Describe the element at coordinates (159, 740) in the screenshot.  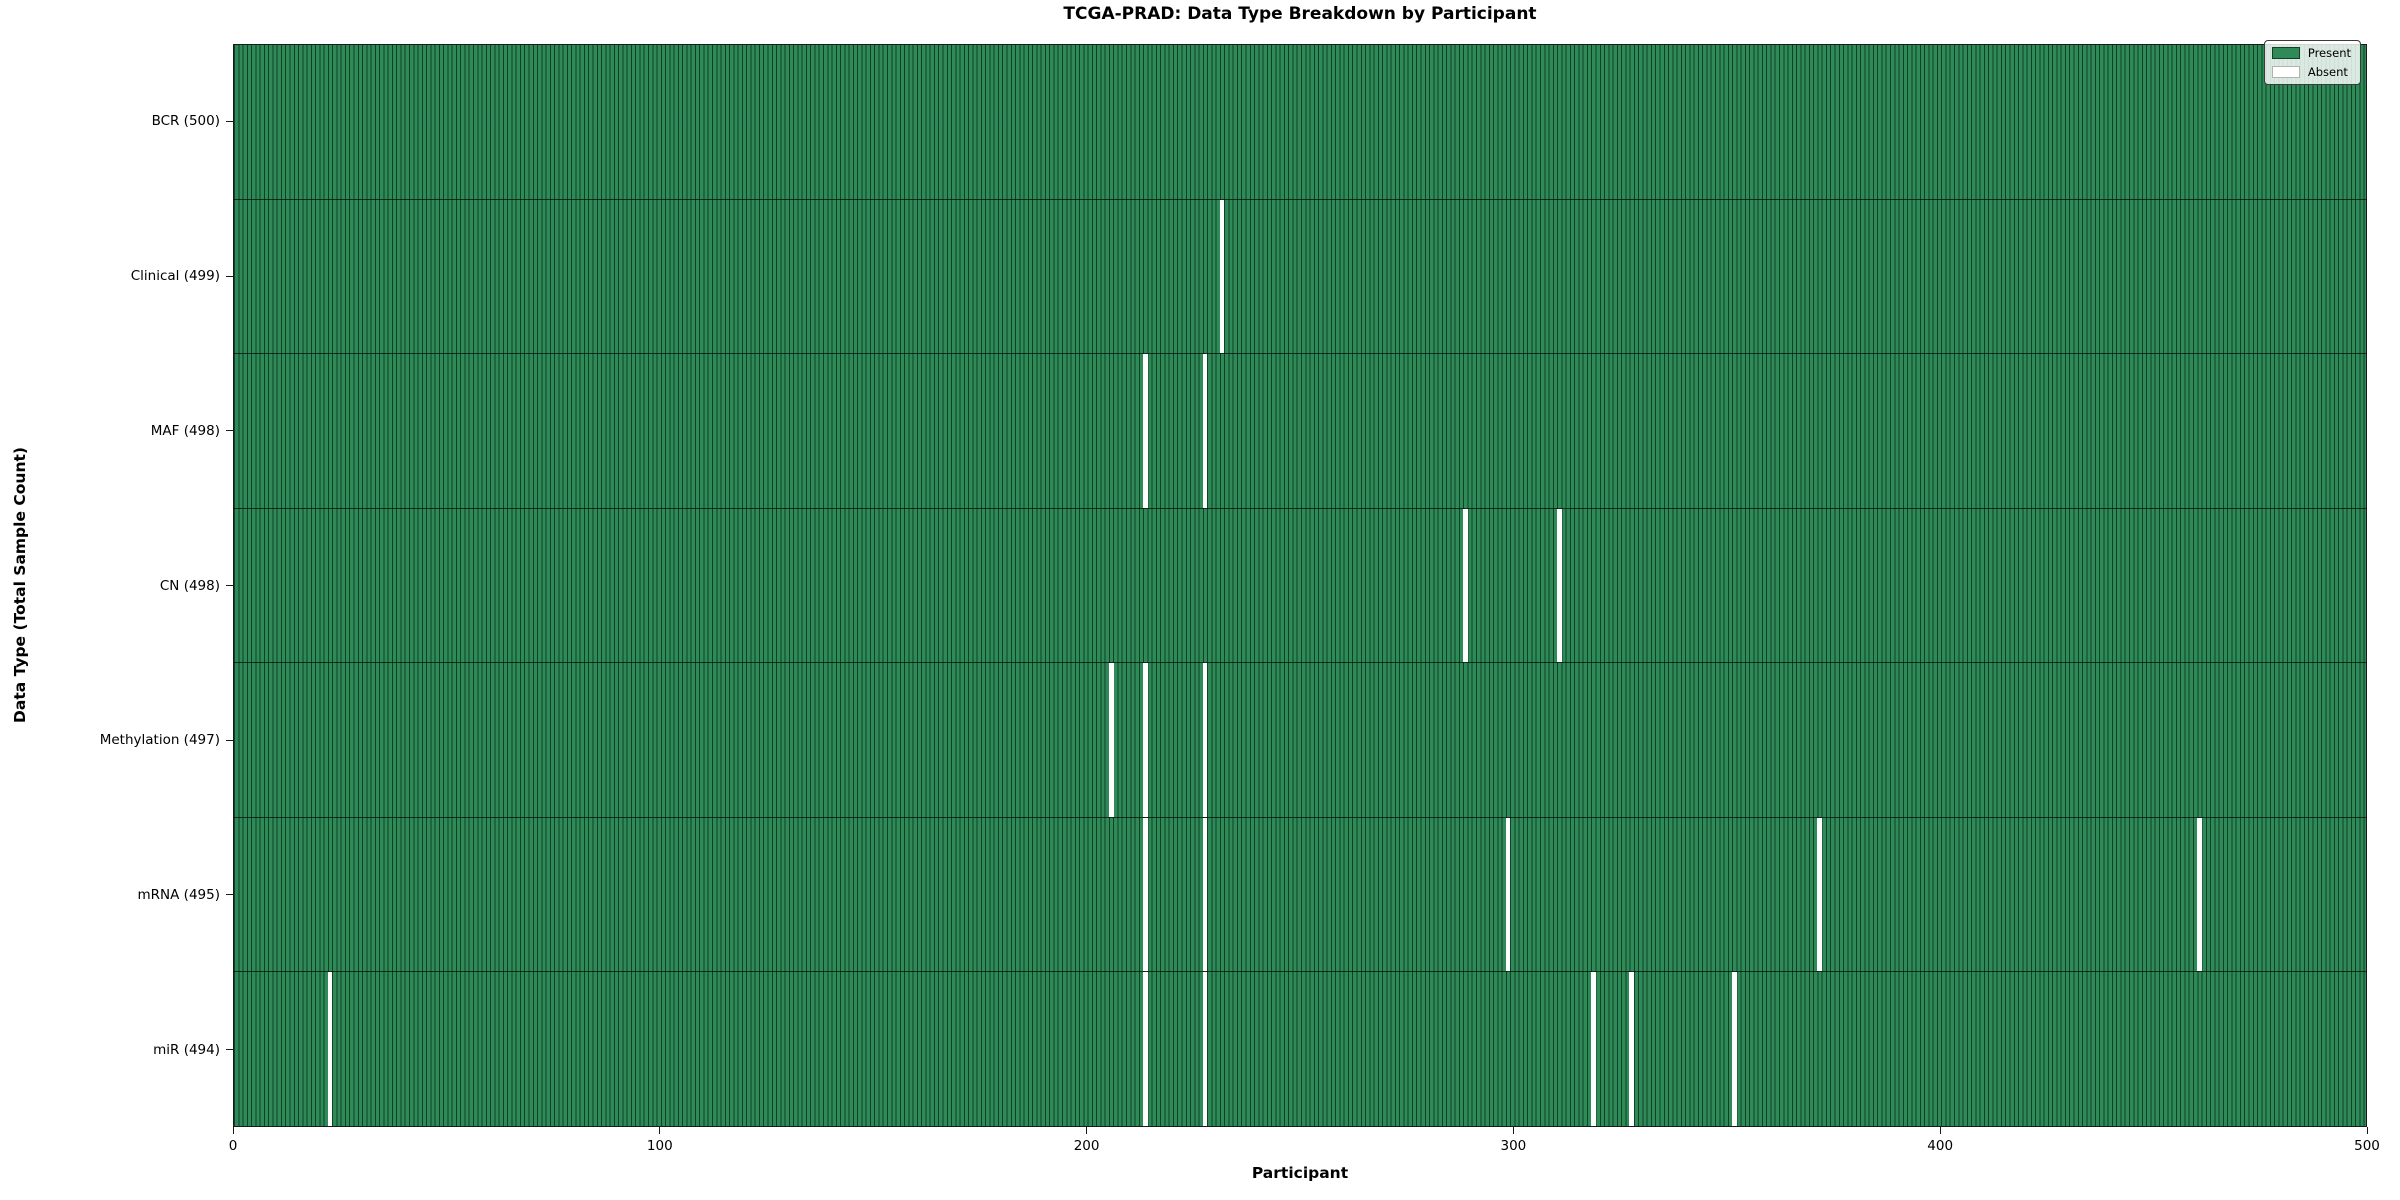
I see `y-tick-label: Methylation (497)` at that location.